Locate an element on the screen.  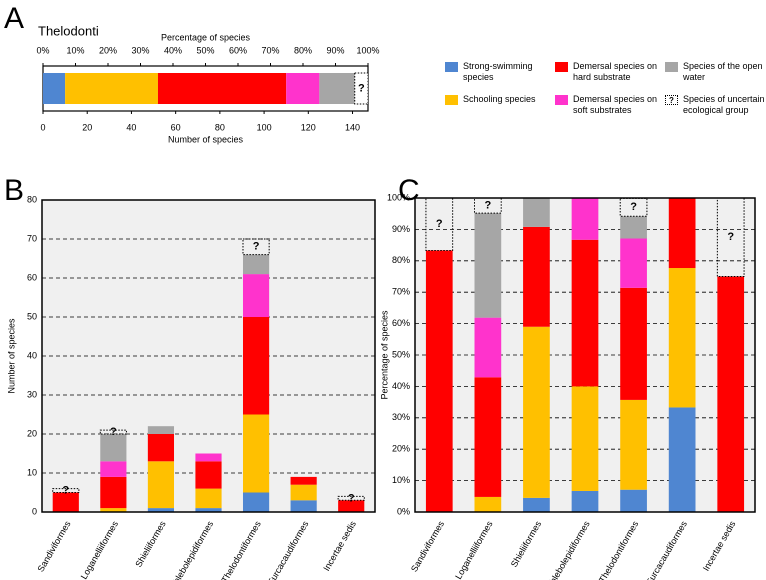
y-tick-label: 50% is located at coordinates (401, 354).